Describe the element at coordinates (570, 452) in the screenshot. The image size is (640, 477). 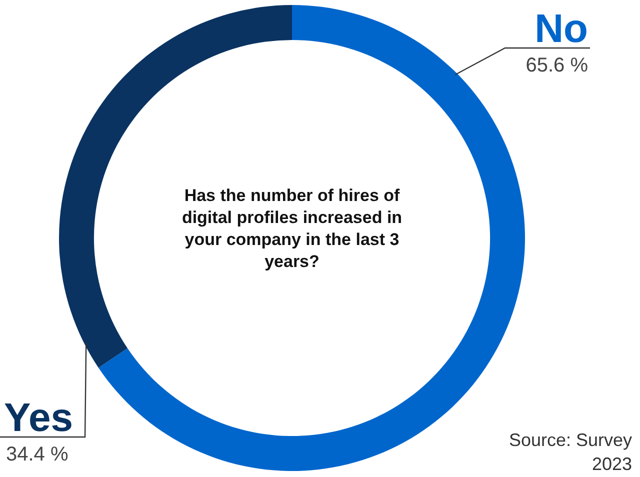
I see `source-note: Source: Survey 2023` at that location.